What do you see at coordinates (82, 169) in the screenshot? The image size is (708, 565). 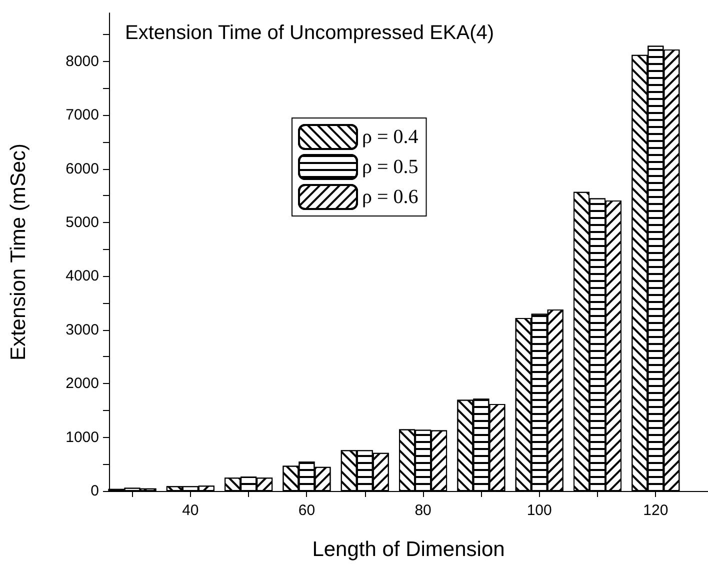 I see `y-tick-label: 6000` at bounding box center [82, 169].